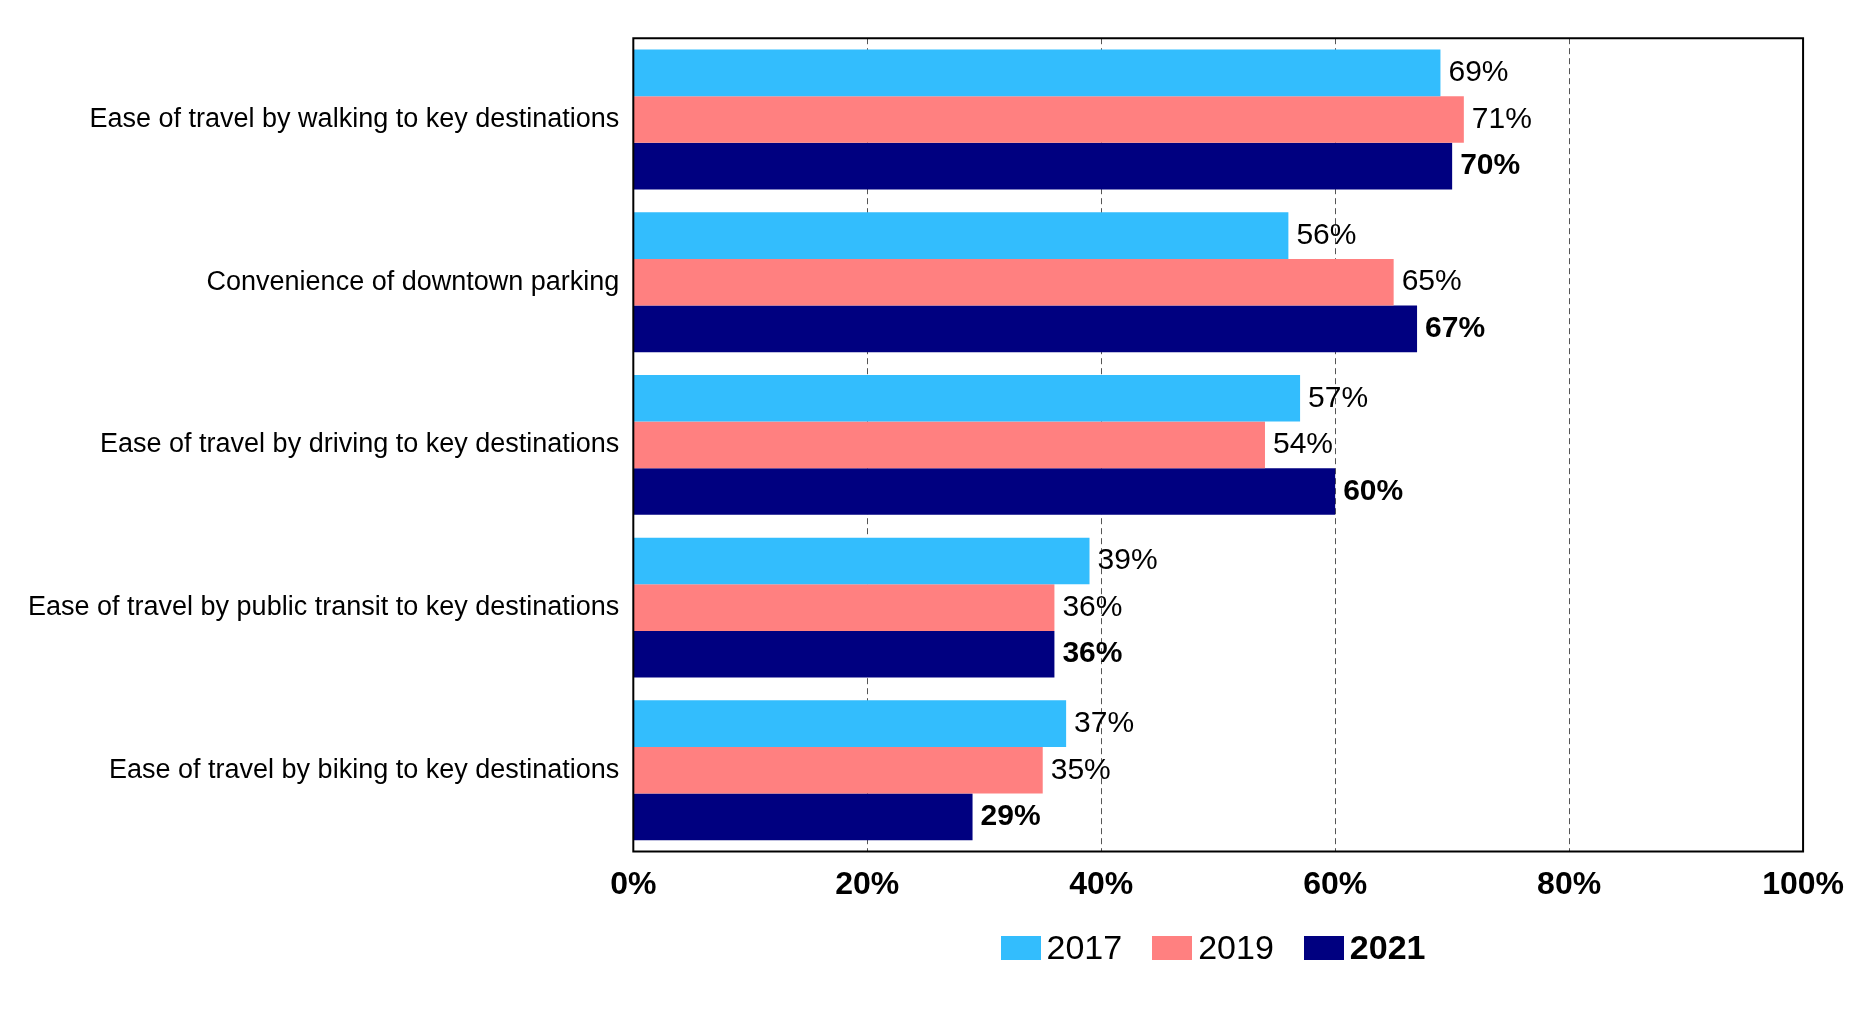 The width and height of the screenshot is (1866, 1023). Describe the element at coordinates (1104, 721) in the screenshot. I see `data-label: 37%` at that location.